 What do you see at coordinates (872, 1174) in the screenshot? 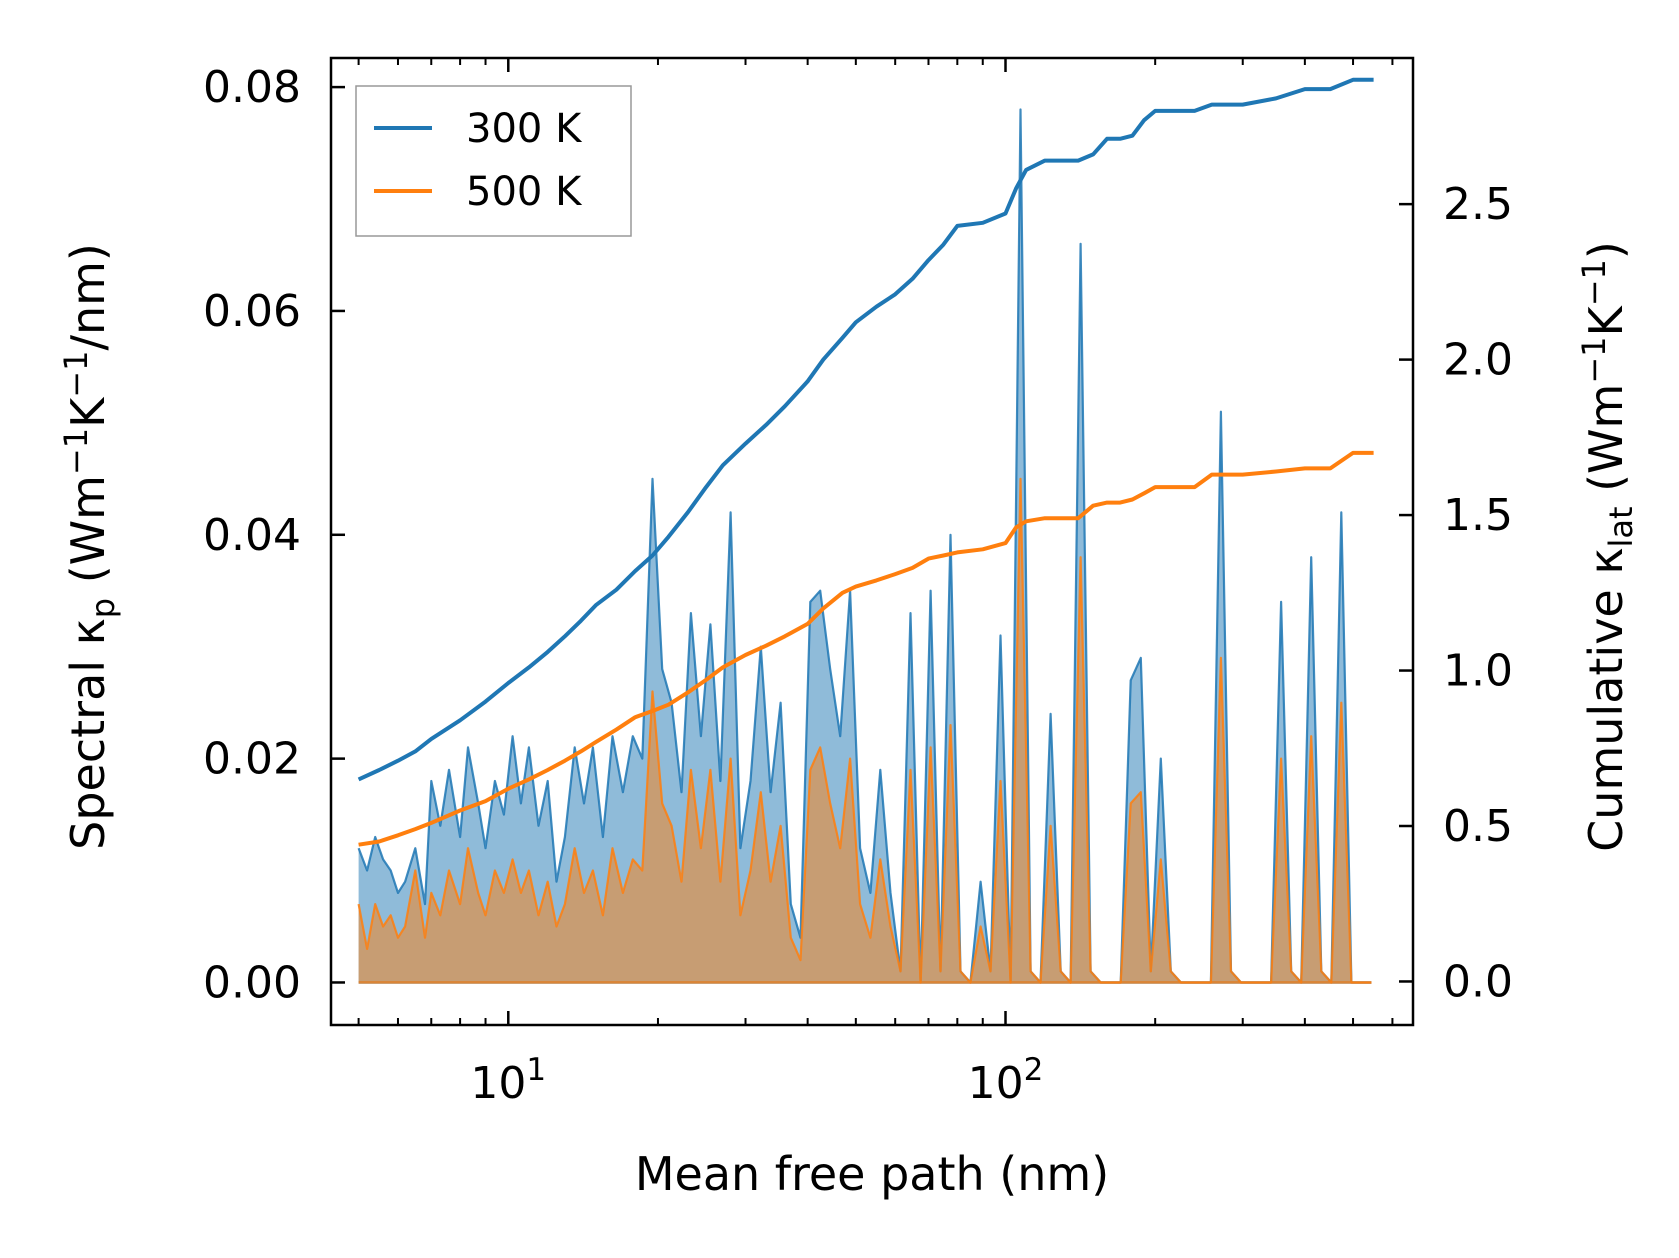
I see `x-axis-label: Mean free path (nm)` at bounding box center [872, 1174].